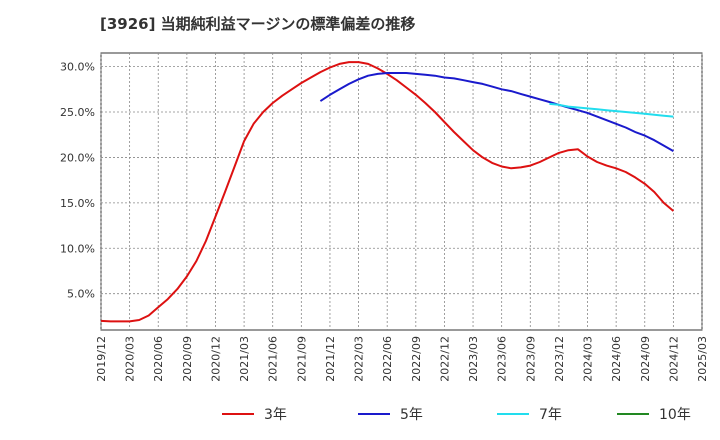  Describe the element at coordinates (77, 248) in the screenshot. I see `y-tick-label: 10.0%` at that location.